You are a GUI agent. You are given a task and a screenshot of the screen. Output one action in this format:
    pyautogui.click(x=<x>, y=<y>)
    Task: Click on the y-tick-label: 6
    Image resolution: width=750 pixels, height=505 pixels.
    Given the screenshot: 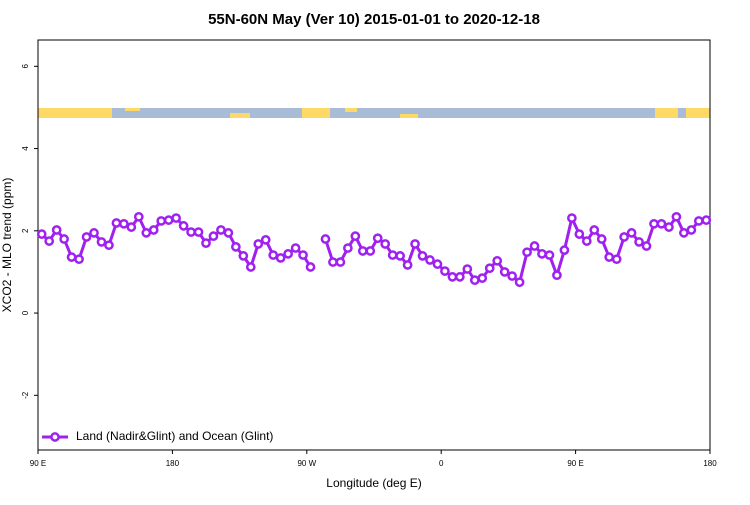 What is the action you would take?
    pyautogui.click(x=25, y=66)
    